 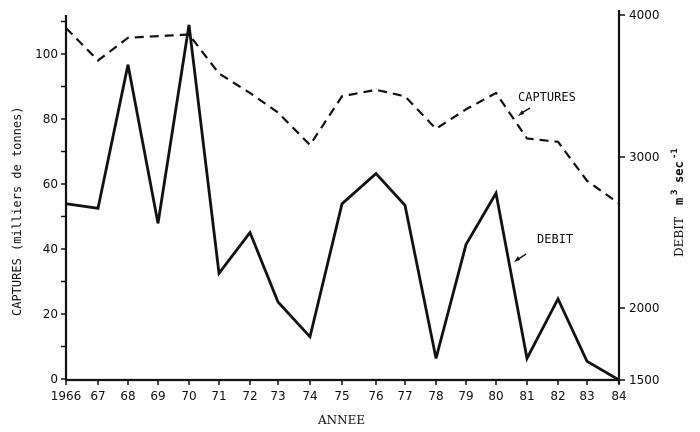 What do you see at coordinates (341, 420) in the screenshot?
I see `x-axis-title: ANNEE` at bounding box center [341, 420].